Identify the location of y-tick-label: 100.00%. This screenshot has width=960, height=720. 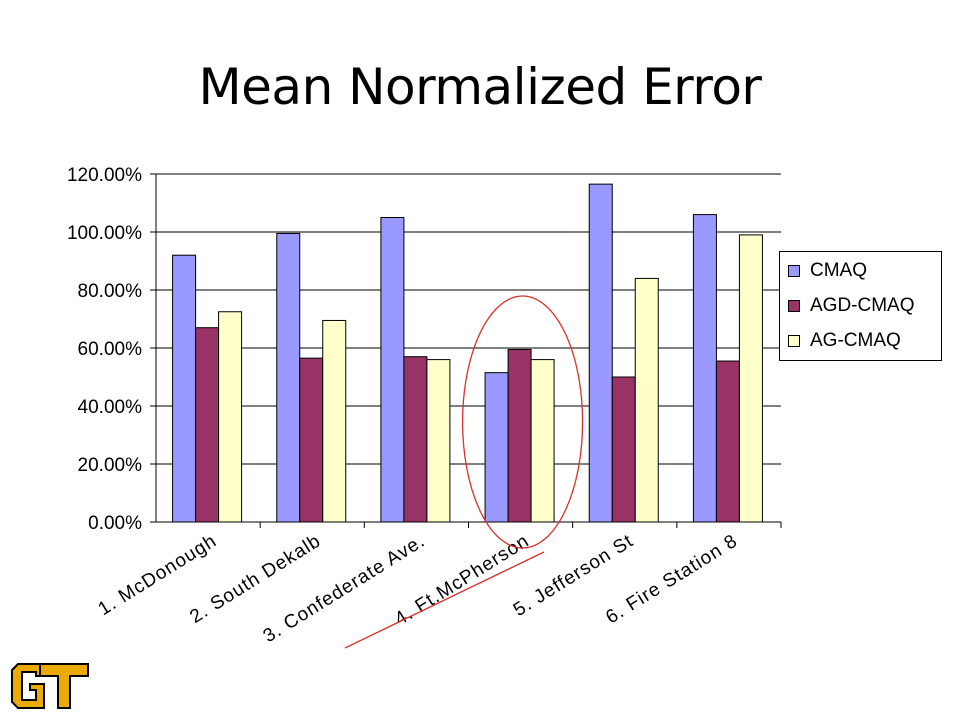
(104, 233).